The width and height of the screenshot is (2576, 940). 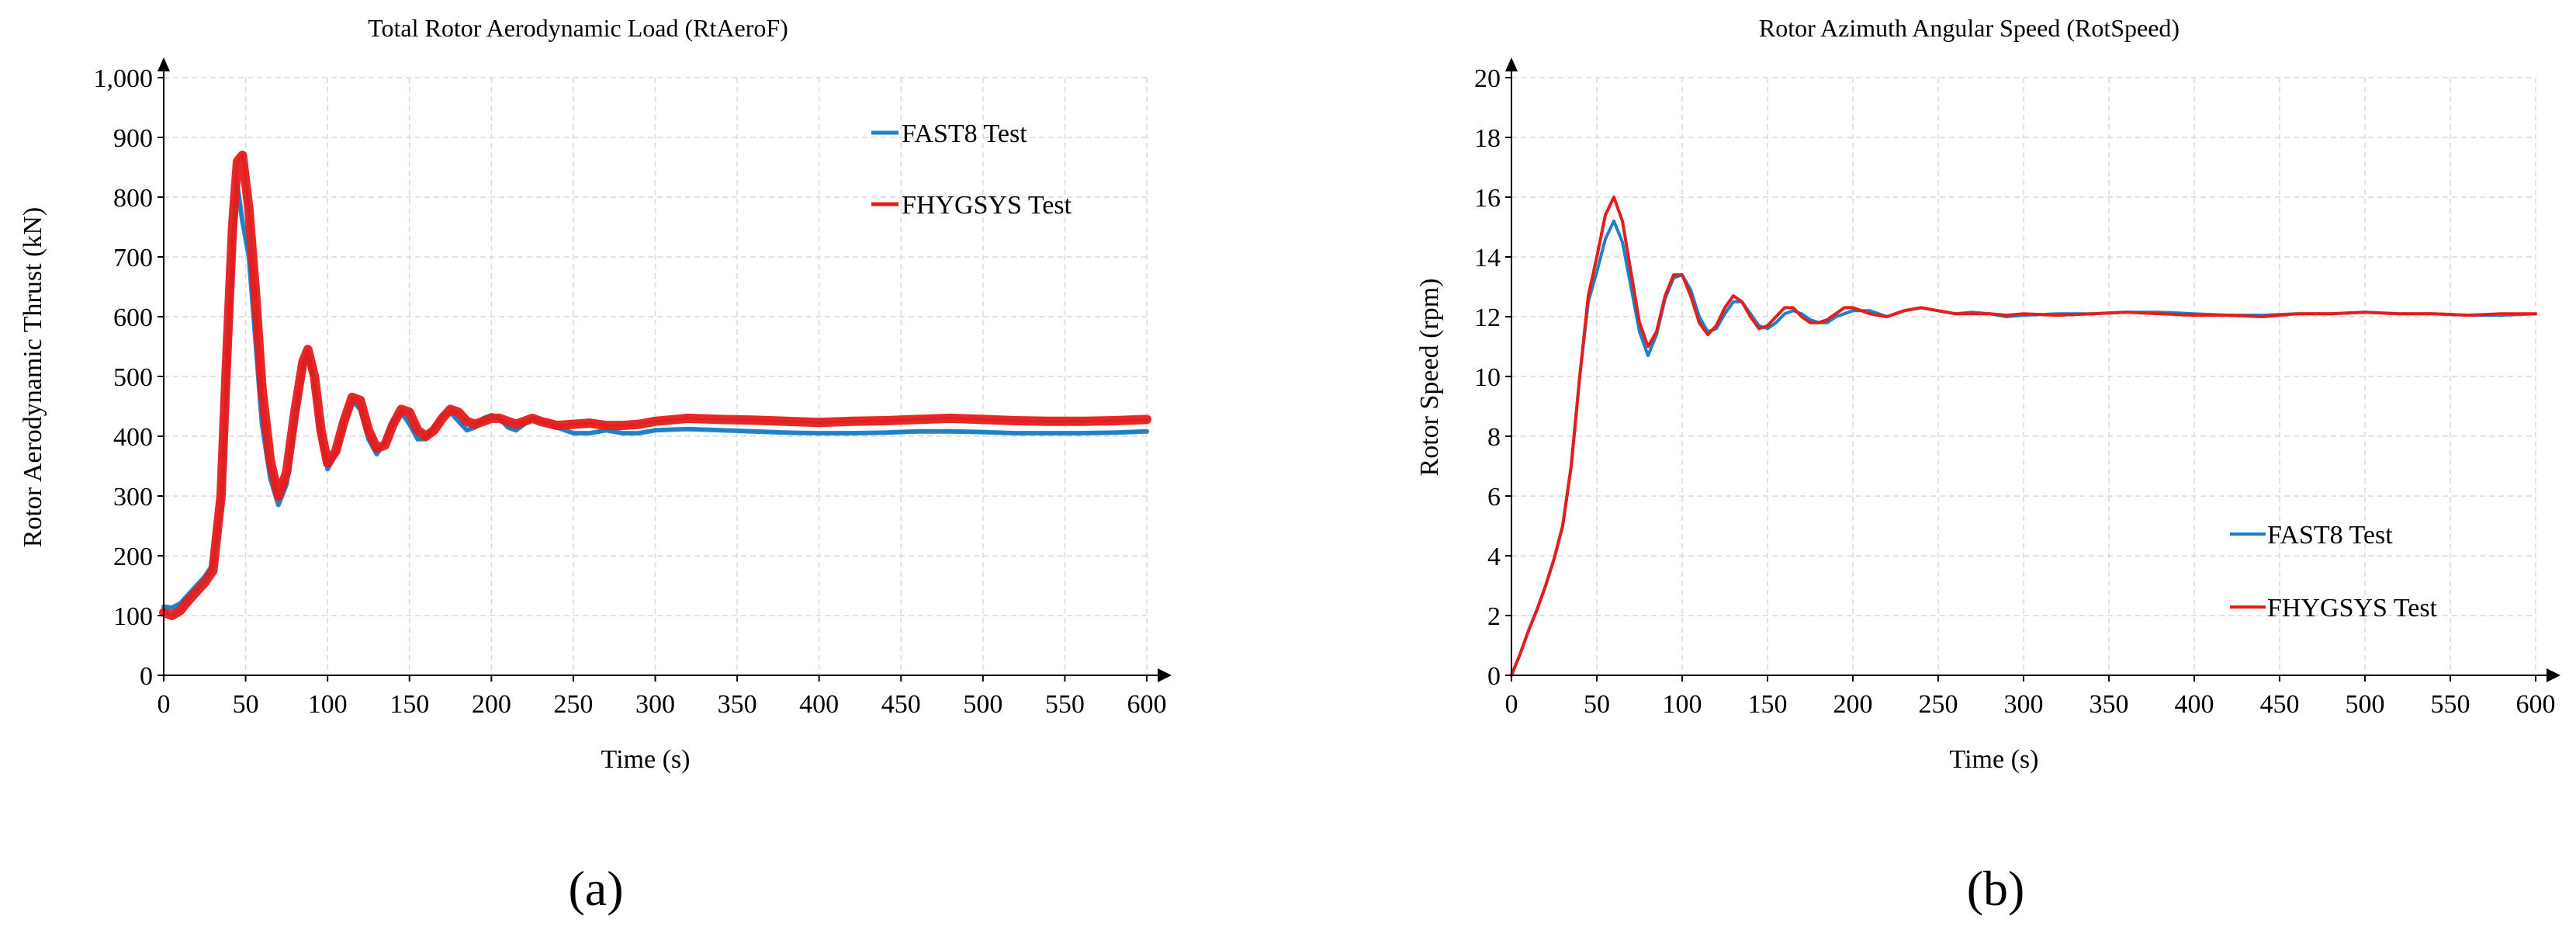 I want to click on panel-b-legend-label-fast8: FAST8 Test, so click(x=2330, y=535).